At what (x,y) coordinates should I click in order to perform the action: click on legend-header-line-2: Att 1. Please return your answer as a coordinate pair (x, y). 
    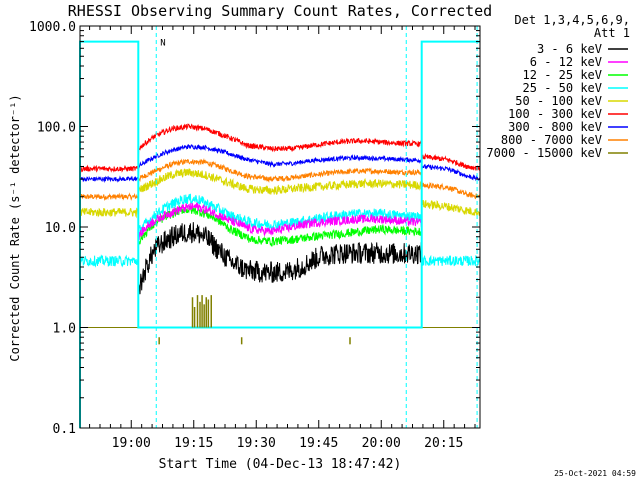
    Looking at the image, I should click on (612, 33).